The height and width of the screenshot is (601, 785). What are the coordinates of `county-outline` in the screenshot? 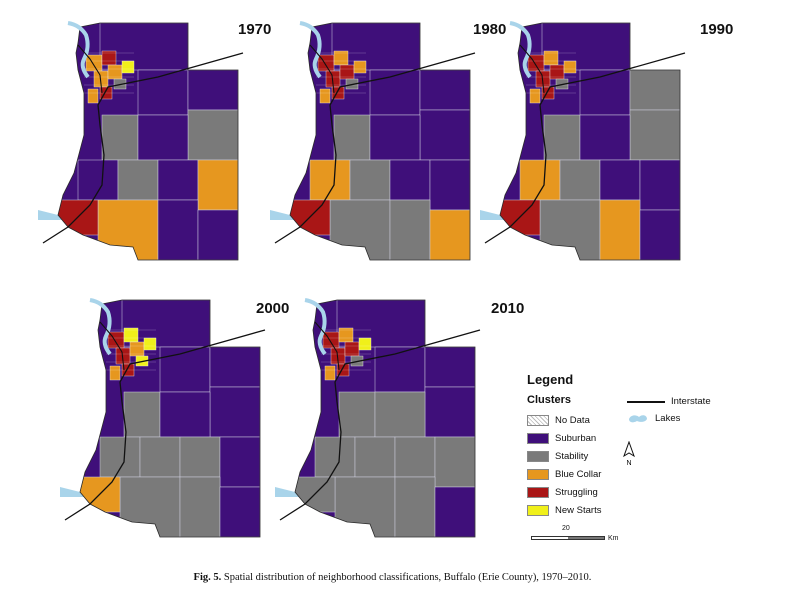 It's located at (380, 141).